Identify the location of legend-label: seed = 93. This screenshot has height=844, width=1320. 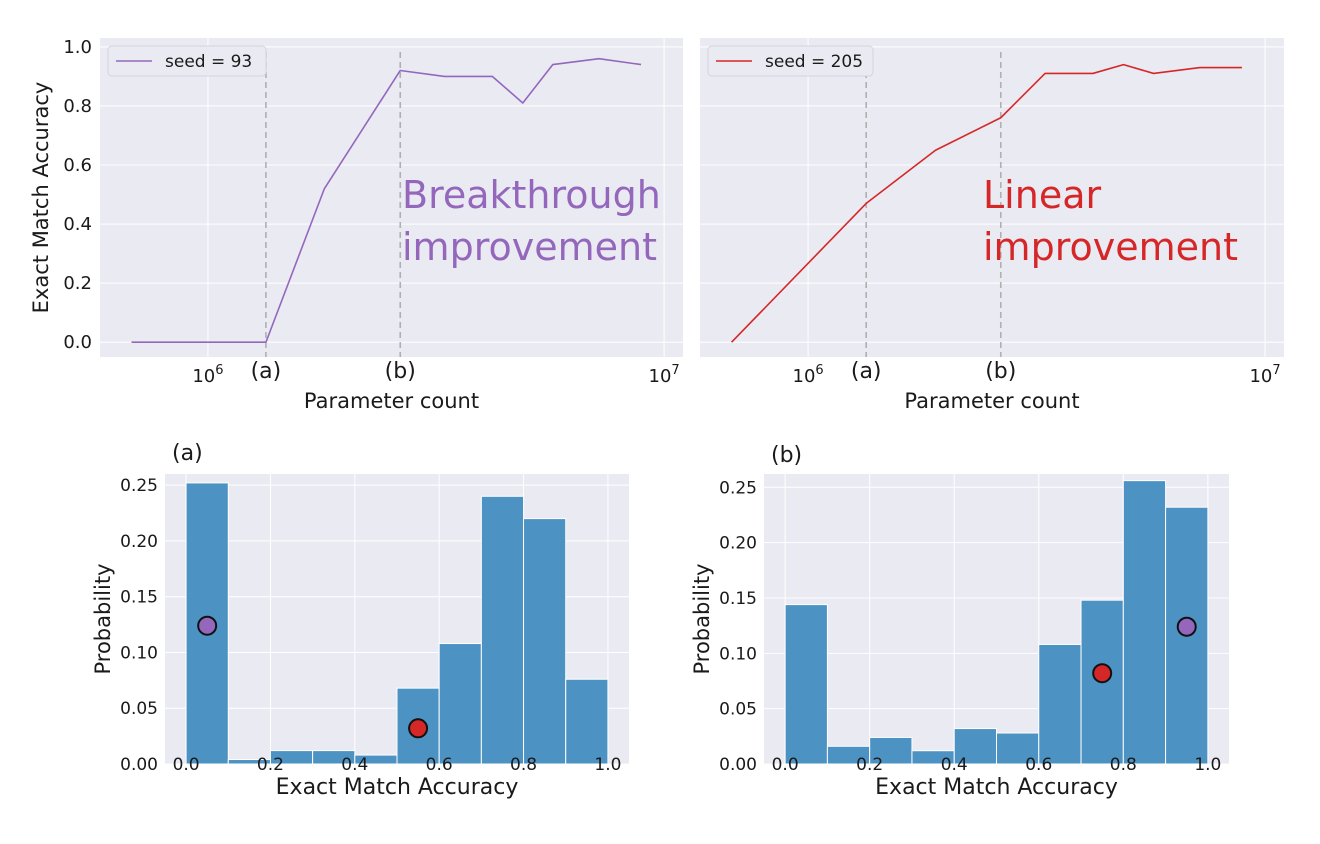
(208, 62).